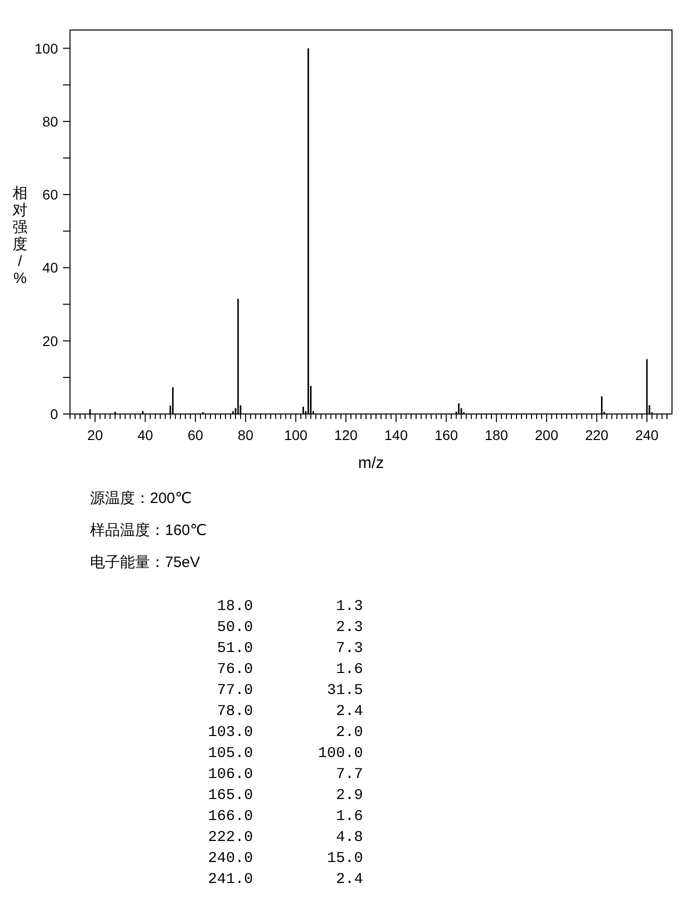  Describe the element at coordinates (597, 435) in the screenshot. I see `x-tick-label: 220` at that location.